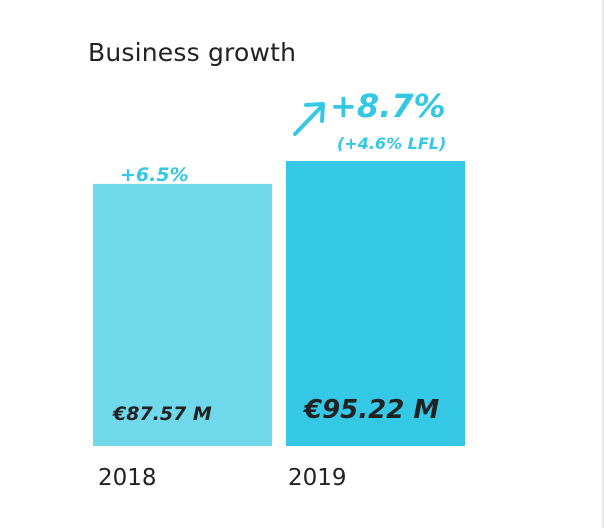  Describe the element at coordinates (162, 414) in the screenshot. I see `value-label-2018: €87.57 M` at that location.